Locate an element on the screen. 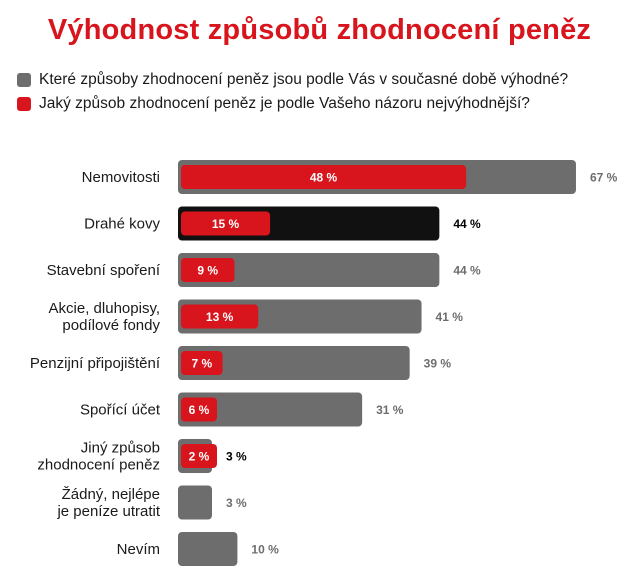 The image size is (639, 587). category-label: Drahé kovy is located at coordinates (122, 224).